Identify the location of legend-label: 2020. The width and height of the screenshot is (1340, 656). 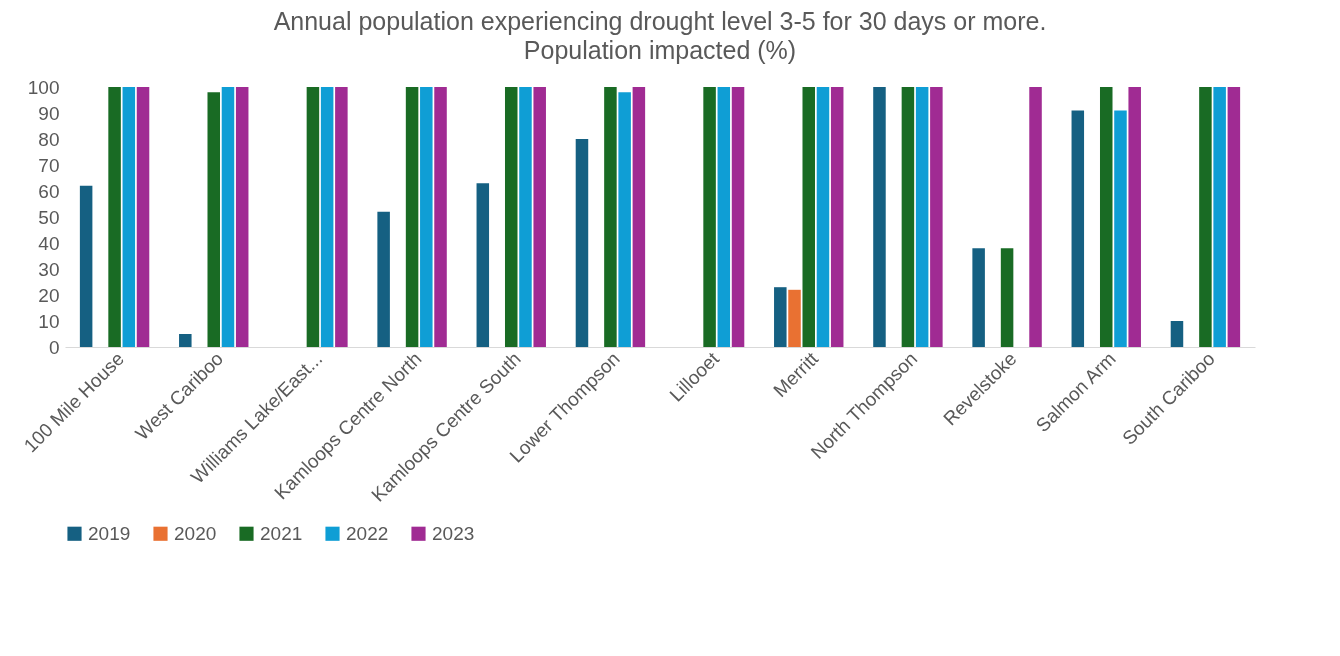
(195, 533).